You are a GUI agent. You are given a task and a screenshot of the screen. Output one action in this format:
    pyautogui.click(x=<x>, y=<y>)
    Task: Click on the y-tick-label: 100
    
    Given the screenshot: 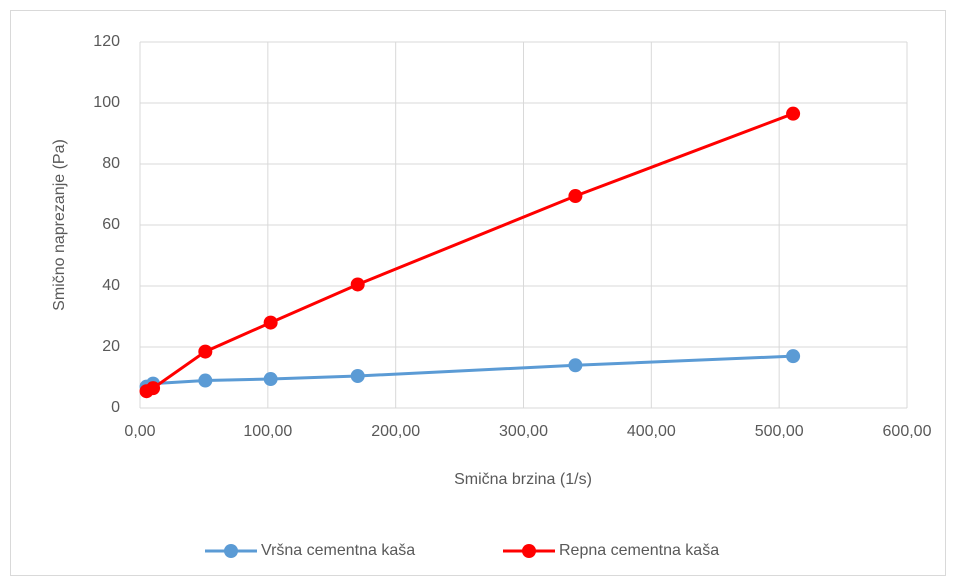 What is the action you would take?
    pyautogui.click(x=106, y=102)
    